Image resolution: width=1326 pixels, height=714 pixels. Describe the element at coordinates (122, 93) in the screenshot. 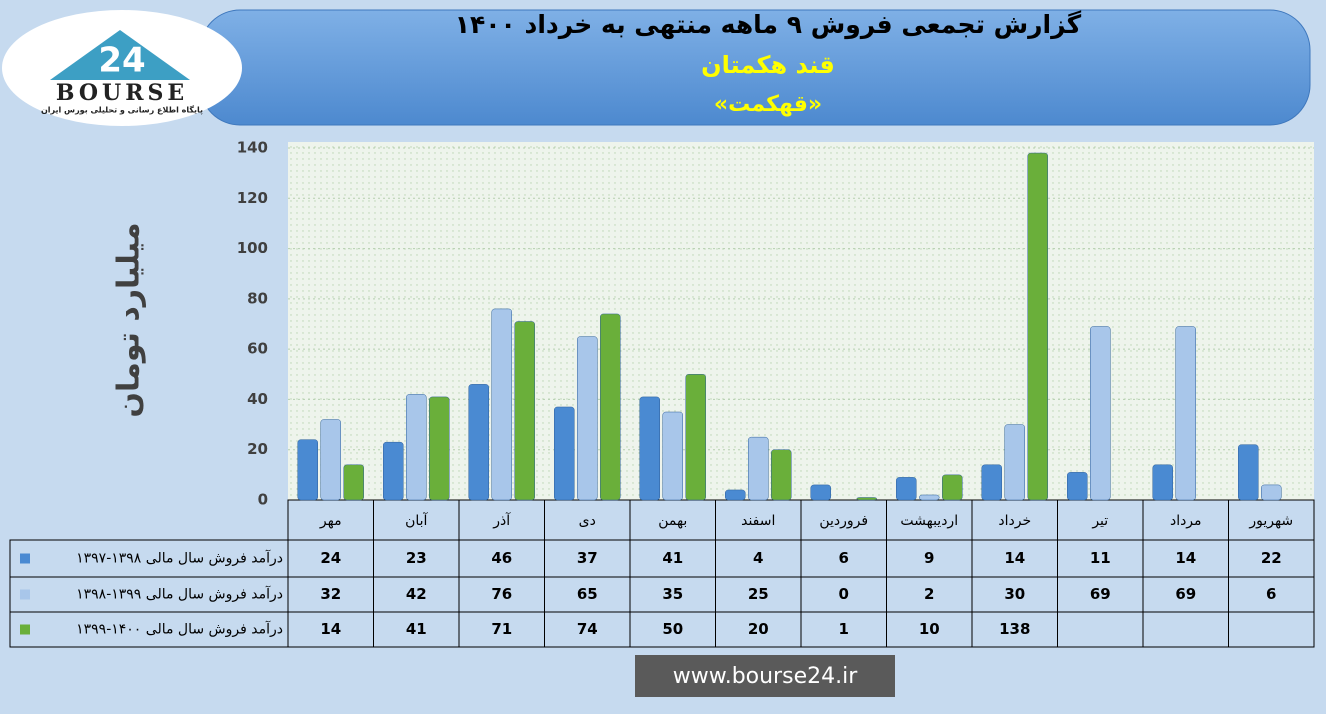

I see `logo-text: BOURSE` at that location.